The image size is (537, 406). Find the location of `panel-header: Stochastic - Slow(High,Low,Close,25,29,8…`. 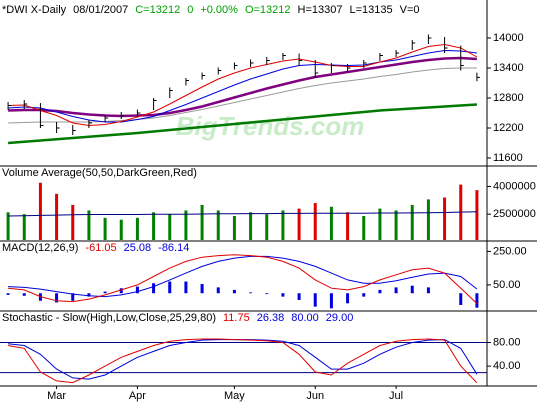

panel-header: Stochastic - Slow(High,Low,Close,25,29,8… is located at coordinates (177, 318).